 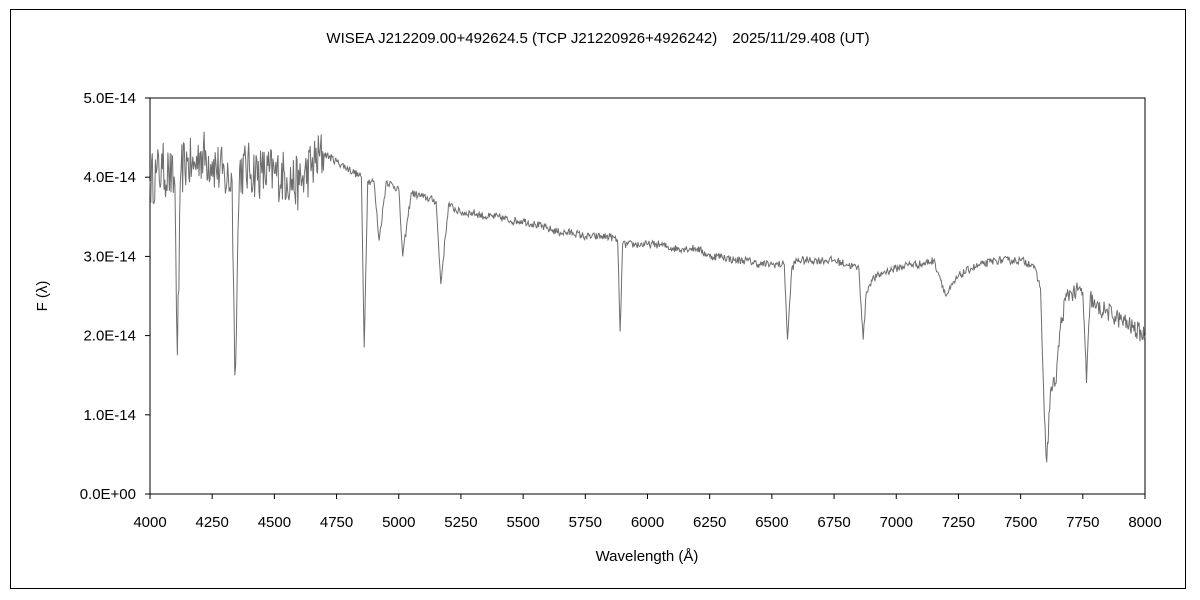 What do you see at coordinates (833, 522) in the screenshot?
I see `x-tick-label: 6750` at bounding box center [833, 522].